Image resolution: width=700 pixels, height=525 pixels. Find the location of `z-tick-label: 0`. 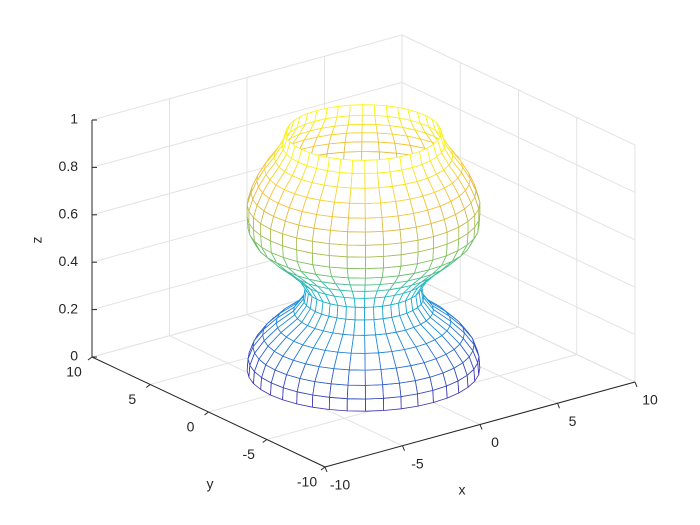

z-tick-label: 0 is located at coordinates (74, 356).